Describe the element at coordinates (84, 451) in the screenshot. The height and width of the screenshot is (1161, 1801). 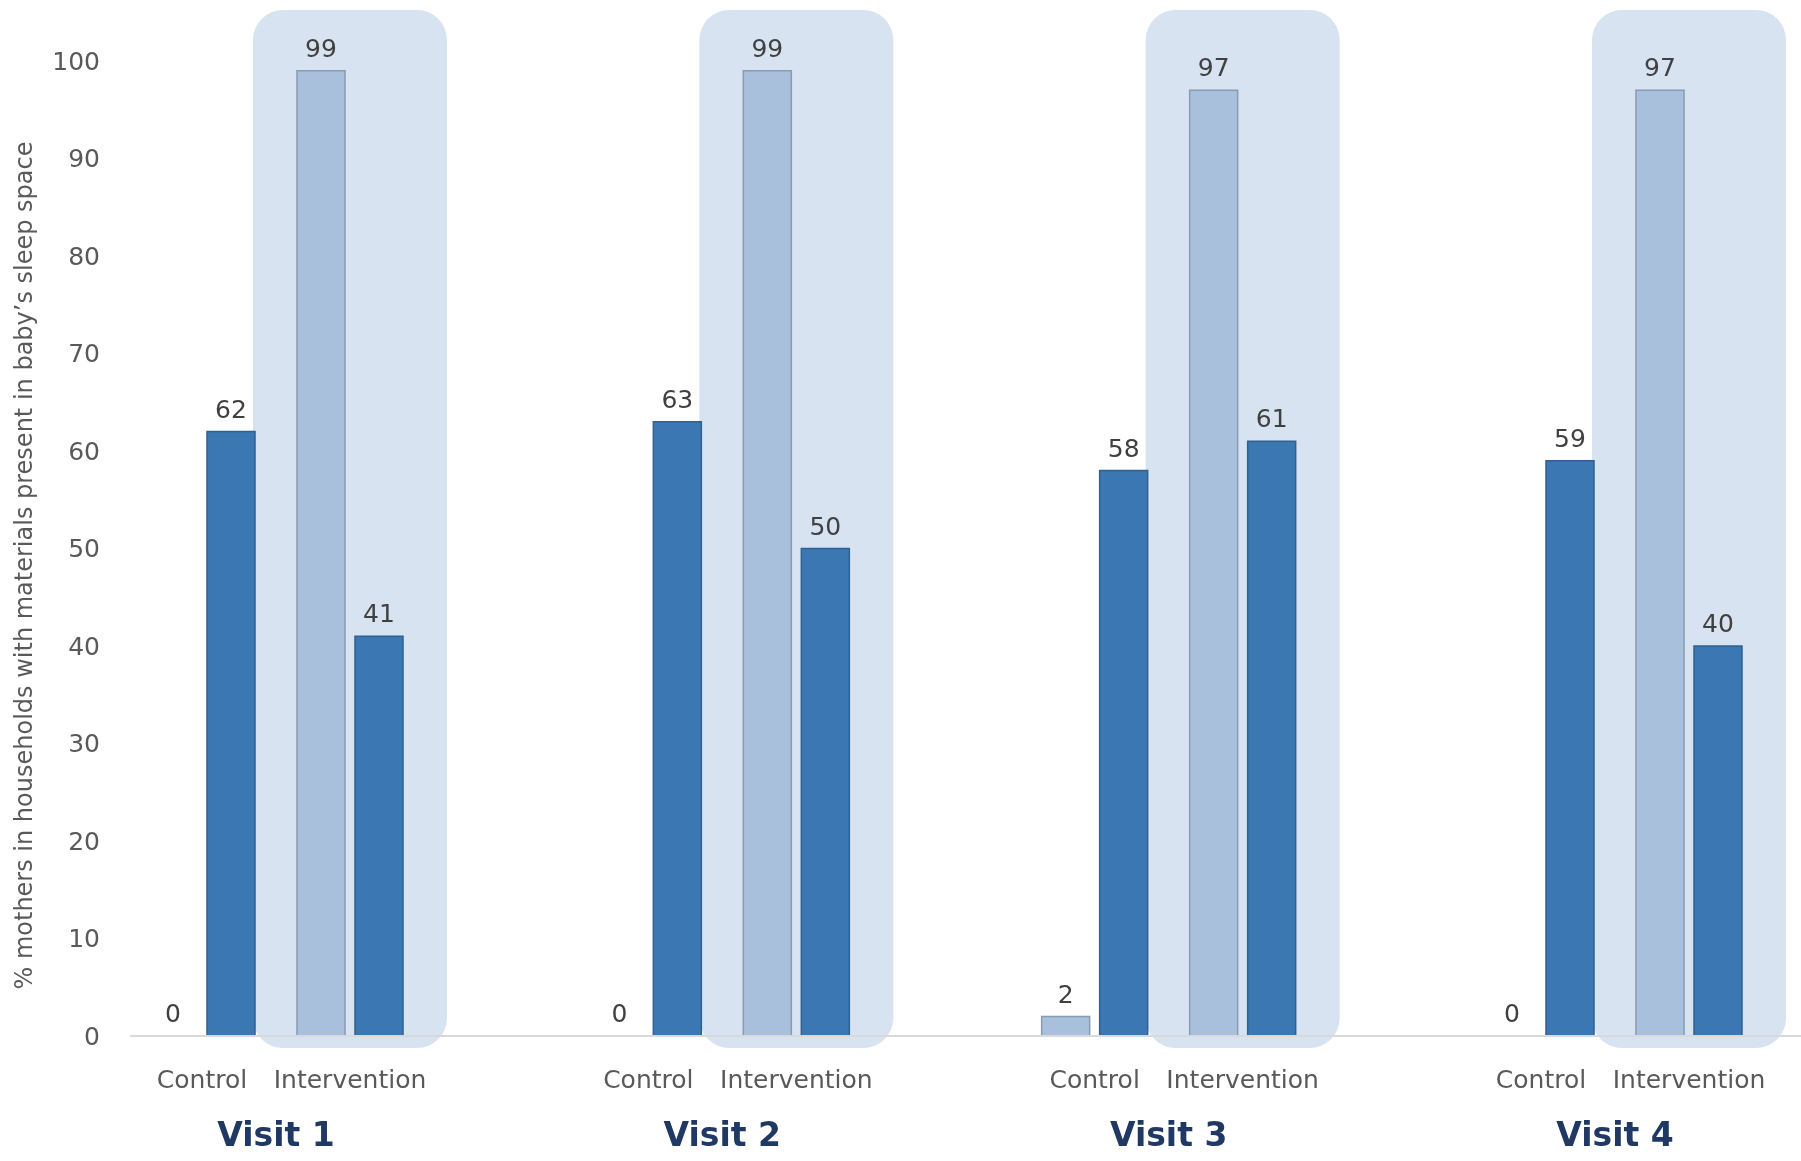
I see `y-tick-label: 60` at that location.